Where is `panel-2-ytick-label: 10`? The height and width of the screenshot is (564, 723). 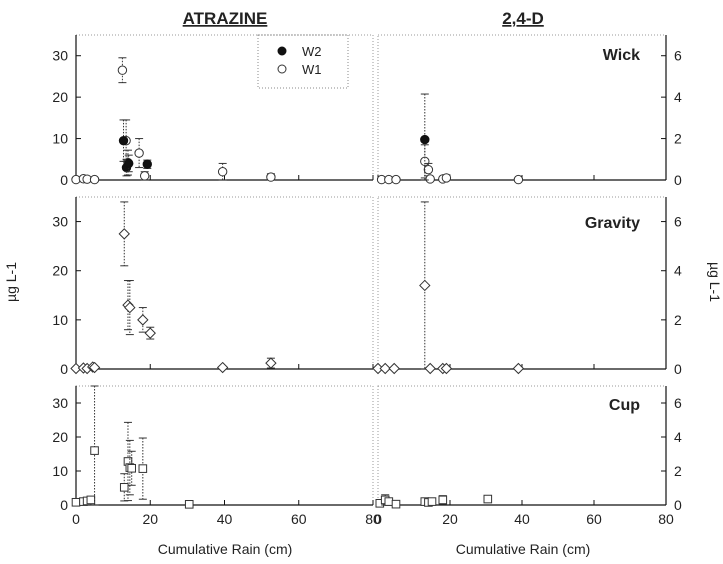 panel-2-ytick-label: 10 is located at coordinates (60, 320).